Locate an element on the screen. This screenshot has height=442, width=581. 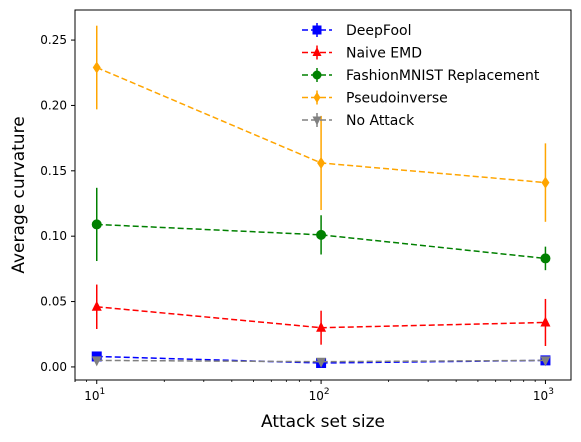
x-tick-label: 10² is located at coordinates (319, 395).